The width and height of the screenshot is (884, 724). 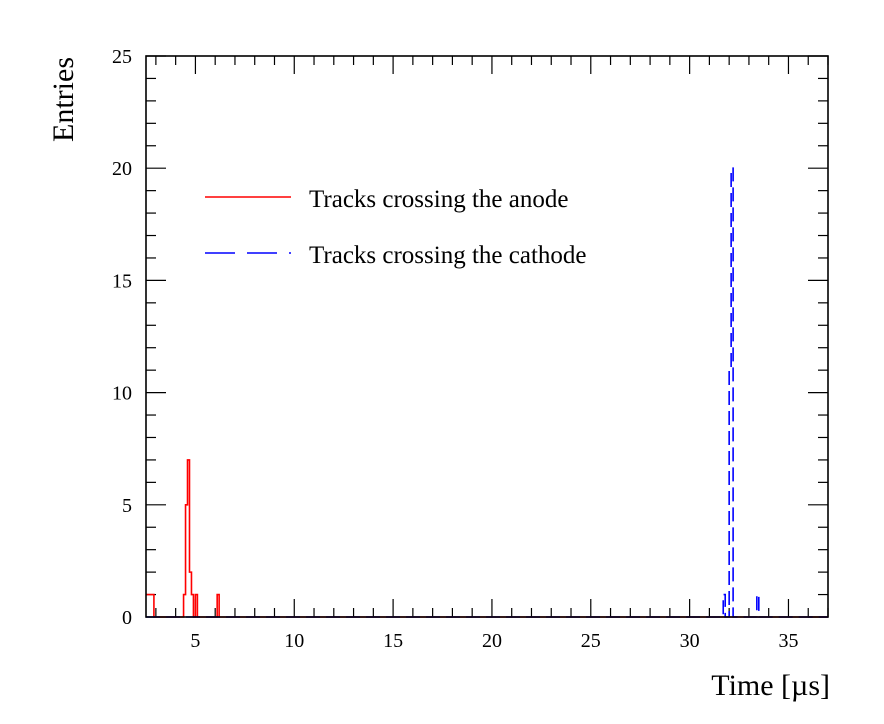 What do you see at coordinates (492, 641) in the screenshot?
I see `x-tick-label: 20` at bounding box center [492, 641].